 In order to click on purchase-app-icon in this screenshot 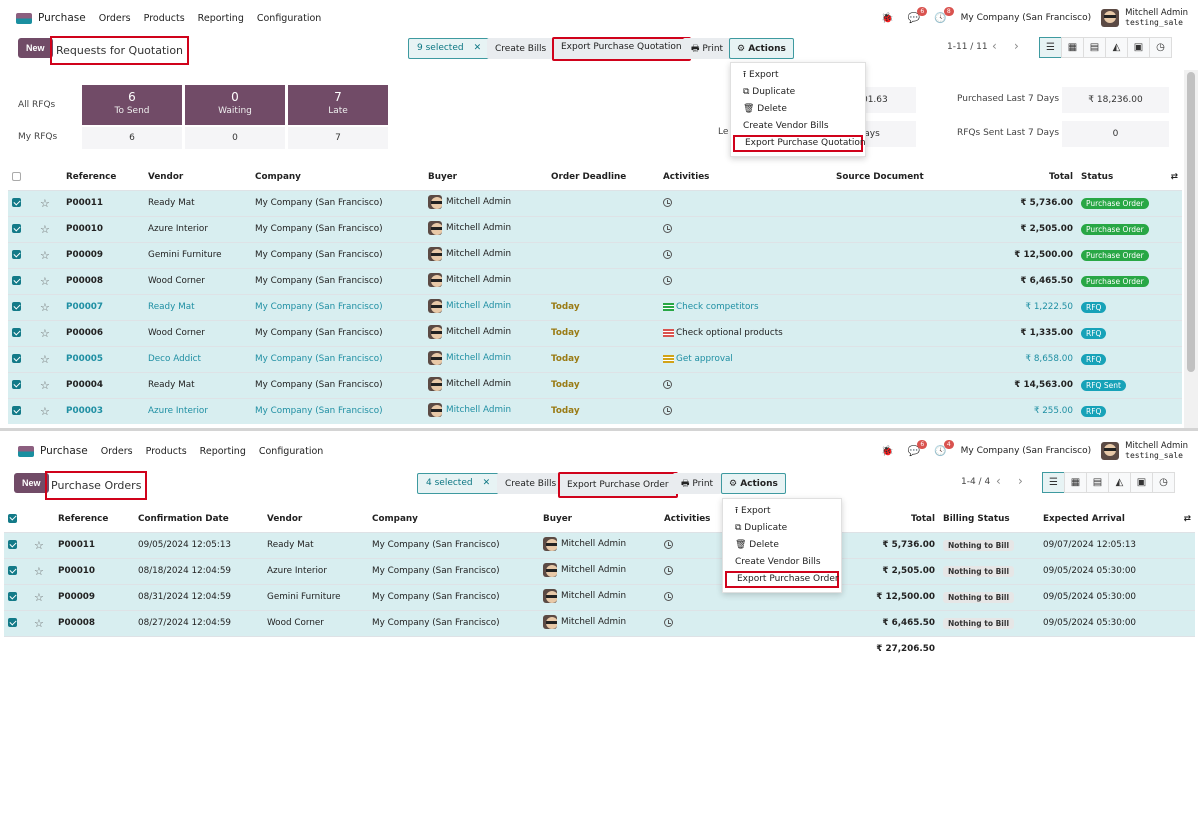, I will do `click(26, 451)`.